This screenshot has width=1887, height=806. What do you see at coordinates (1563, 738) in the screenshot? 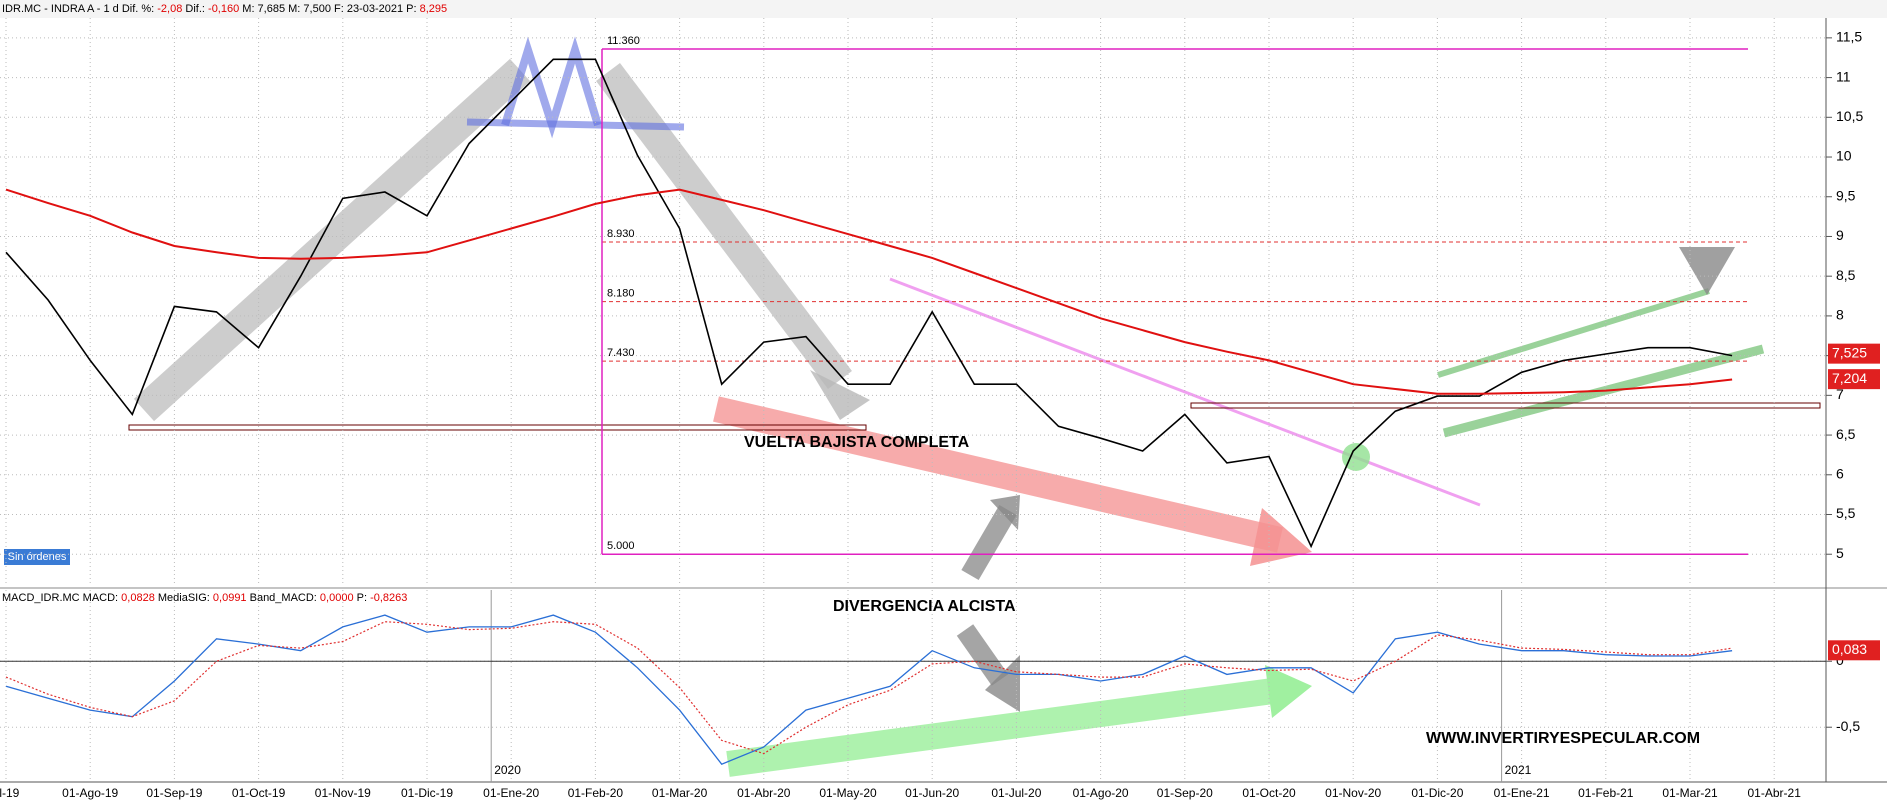
I see `annotation: WWW.INVERTIRYESPECULAR.COM` at bounding box center [1563, 738].